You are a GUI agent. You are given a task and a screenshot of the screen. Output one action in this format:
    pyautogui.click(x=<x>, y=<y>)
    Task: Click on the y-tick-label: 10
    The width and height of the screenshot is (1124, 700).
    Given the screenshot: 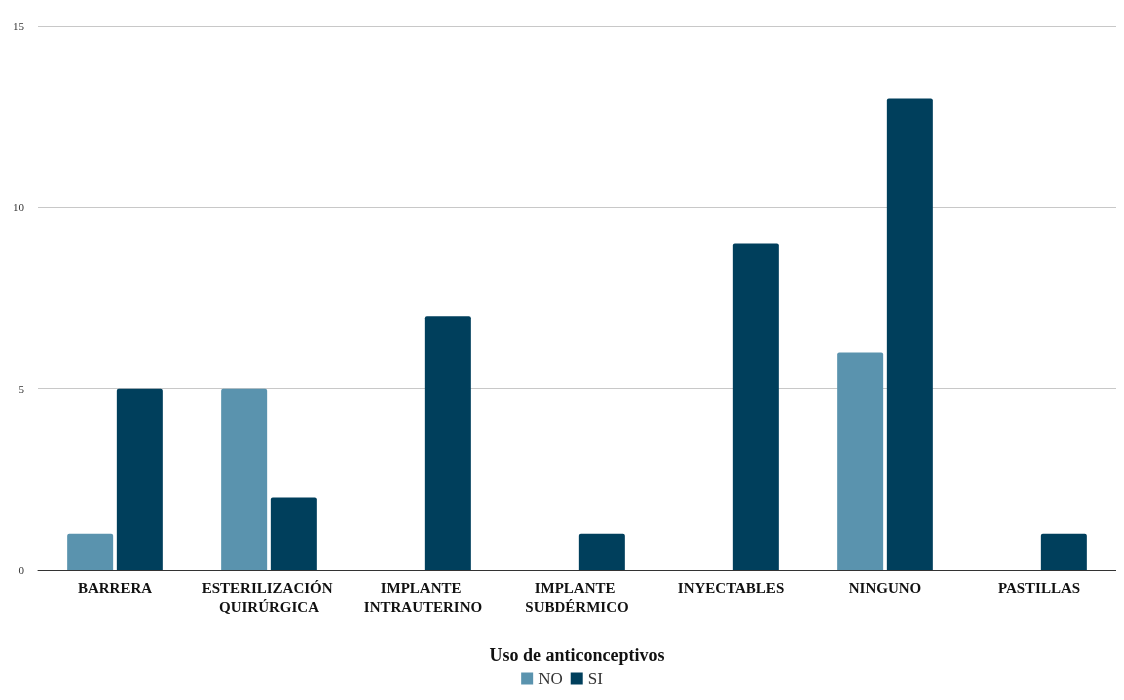 What is the action you would take?
    pyautogui.click(x=19, y=207)
    